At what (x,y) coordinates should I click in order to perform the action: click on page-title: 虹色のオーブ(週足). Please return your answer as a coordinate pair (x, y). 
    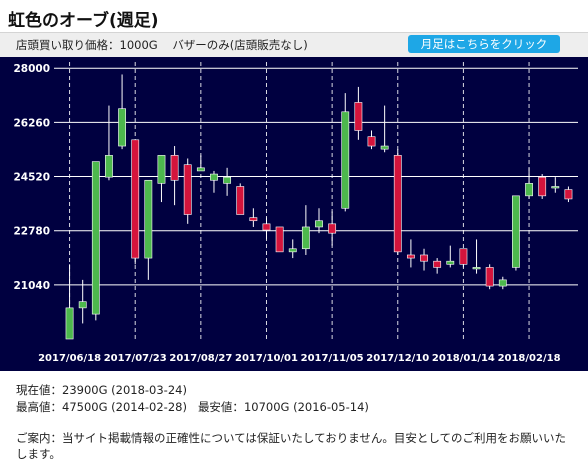
    Looking at the image, I should click on (83, 21).